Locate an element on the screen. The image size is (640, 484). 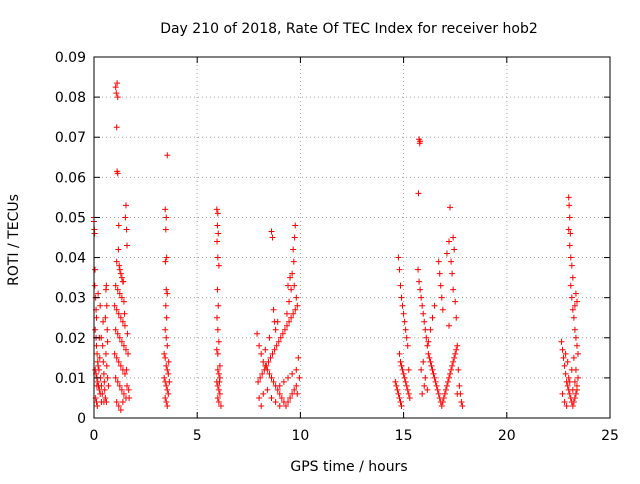
y-tick-label: 0.05 is located at coordinates (70, 218).